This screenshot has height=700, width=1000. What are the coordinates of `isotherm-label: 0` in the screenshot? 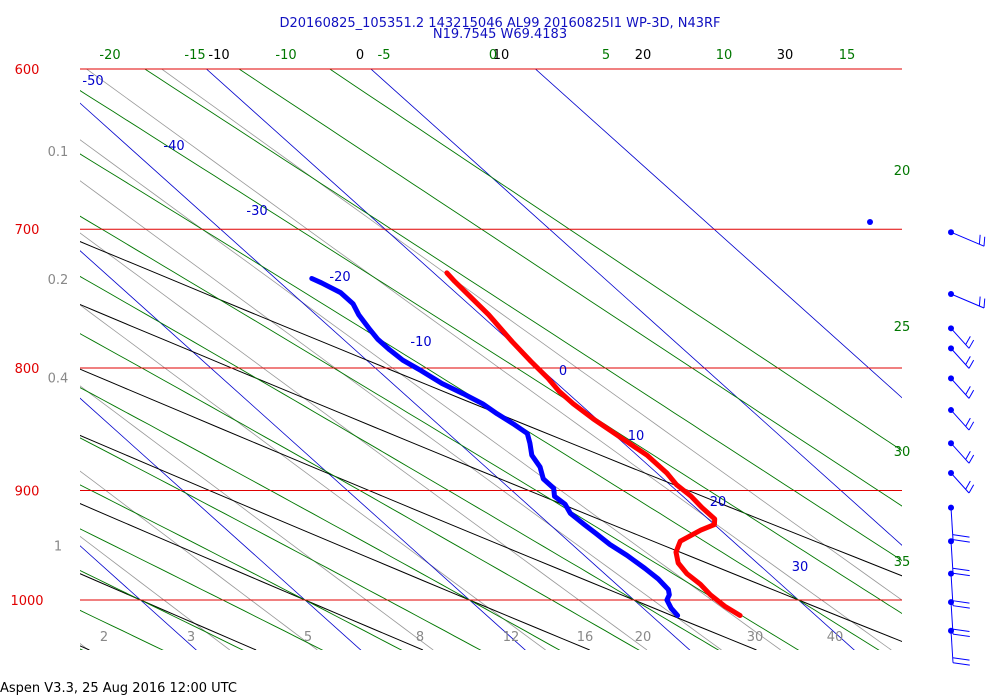 It's located at (563, 371).